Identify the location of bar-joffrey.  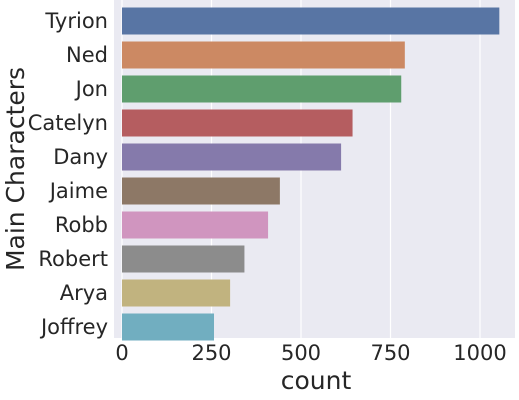
(168, 327).